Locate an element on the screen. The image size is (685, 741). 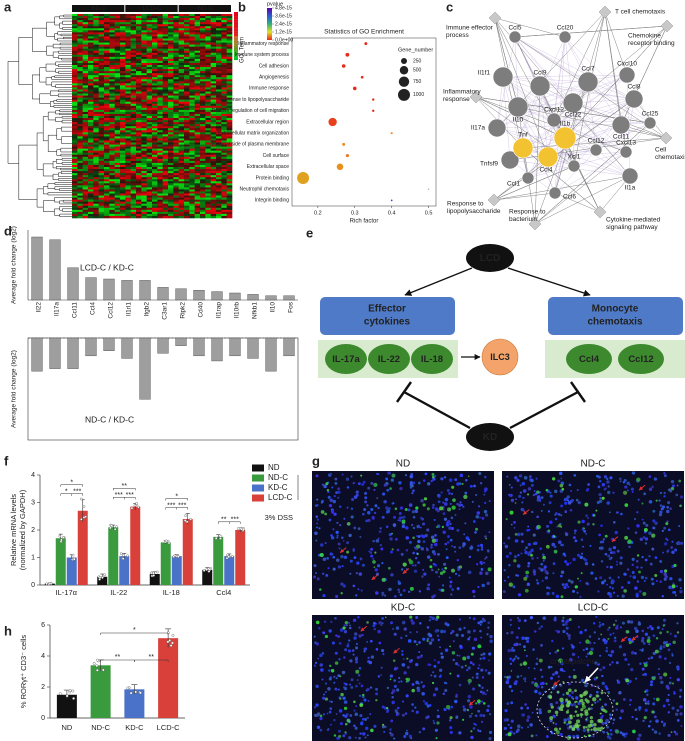
gene-label: Il10 is located at coordinates (518, 120).